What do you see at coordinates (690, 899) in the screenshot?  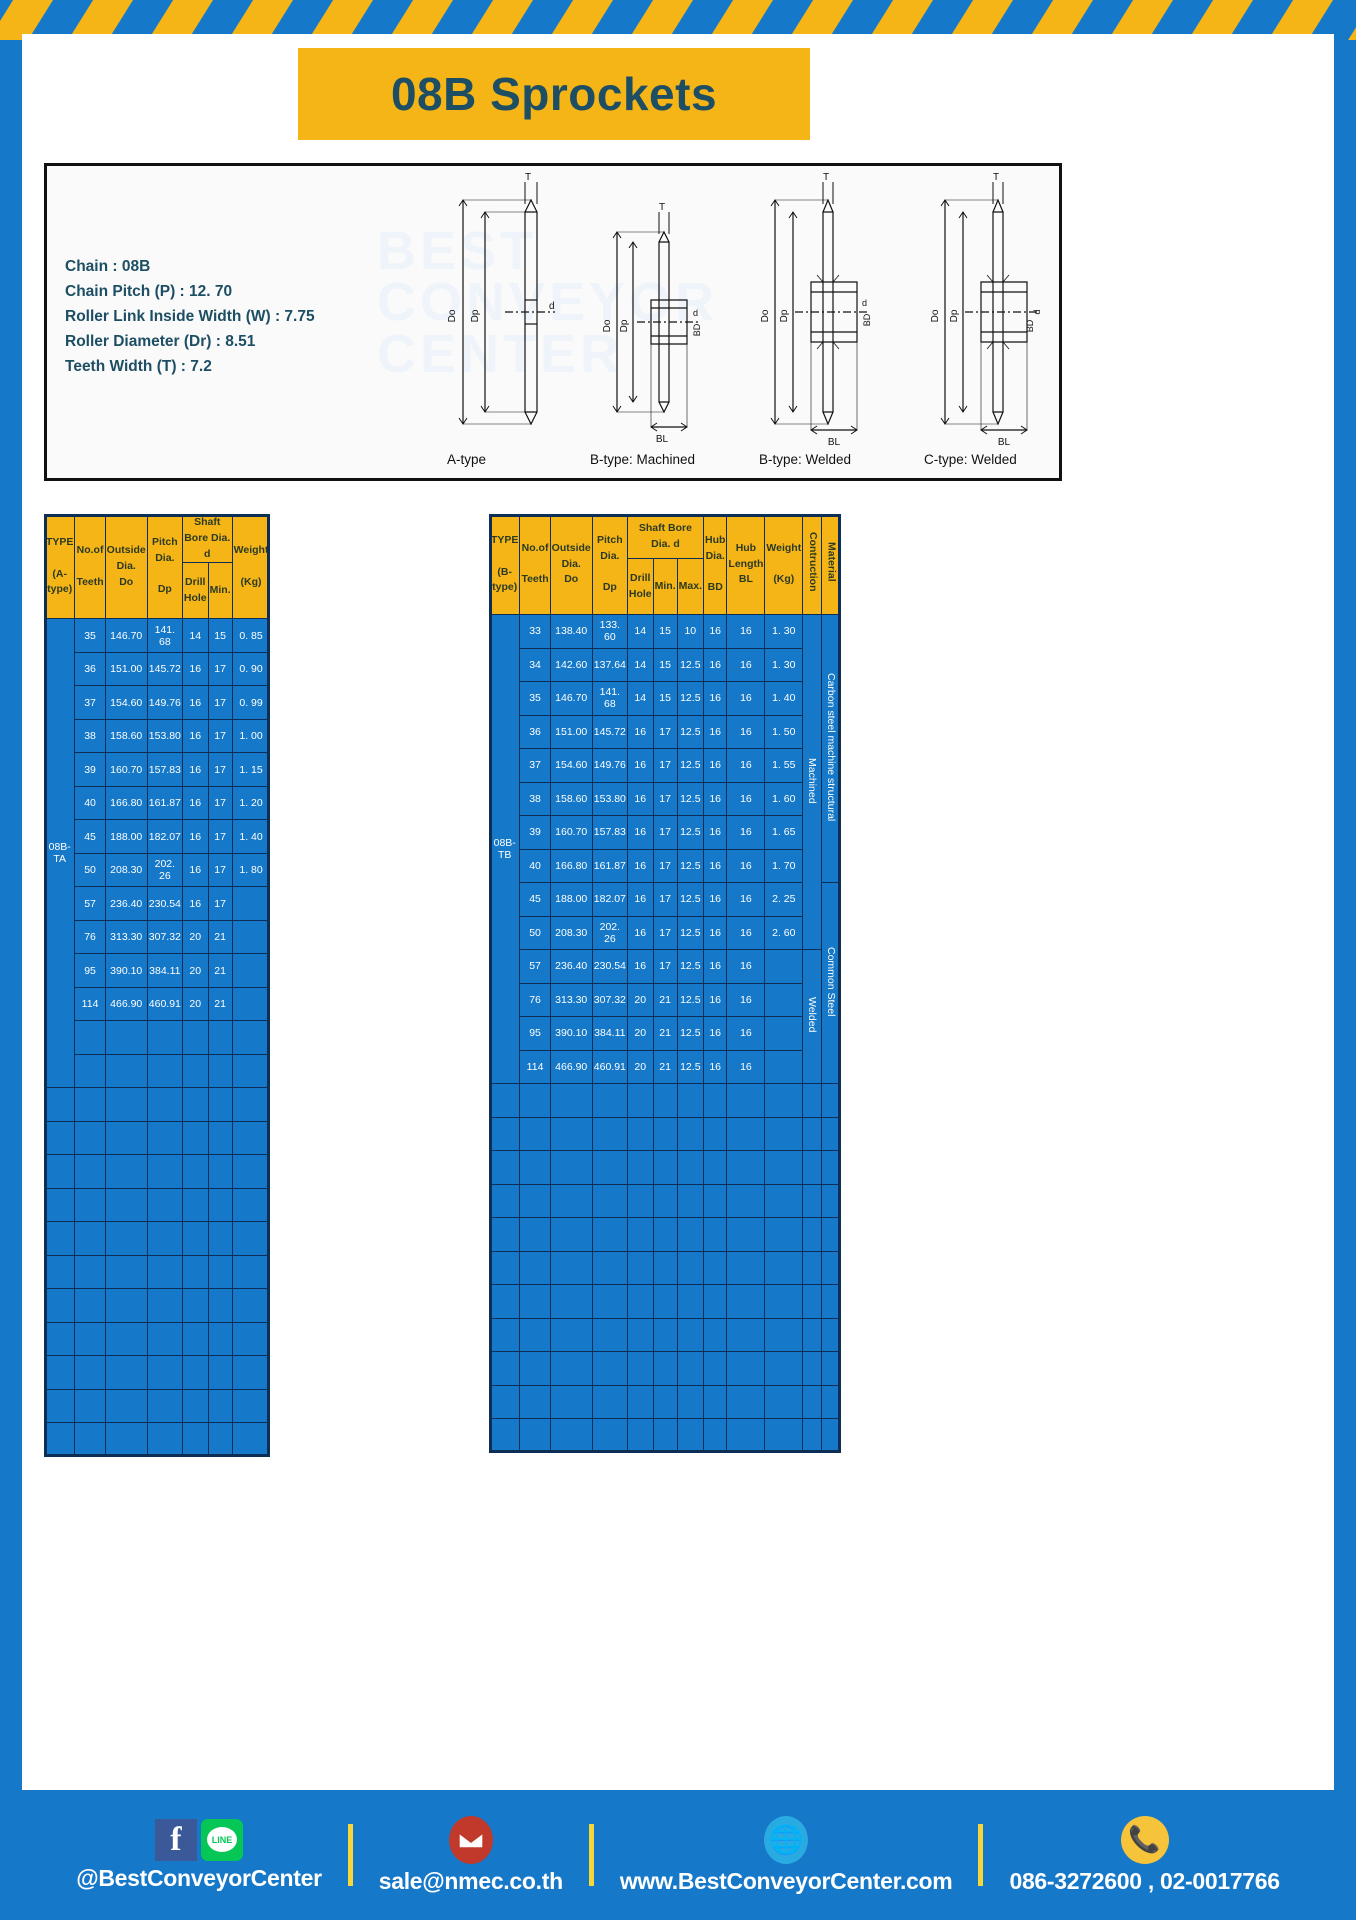 I see `cell: 12.5` at bounding box center [690, 899].